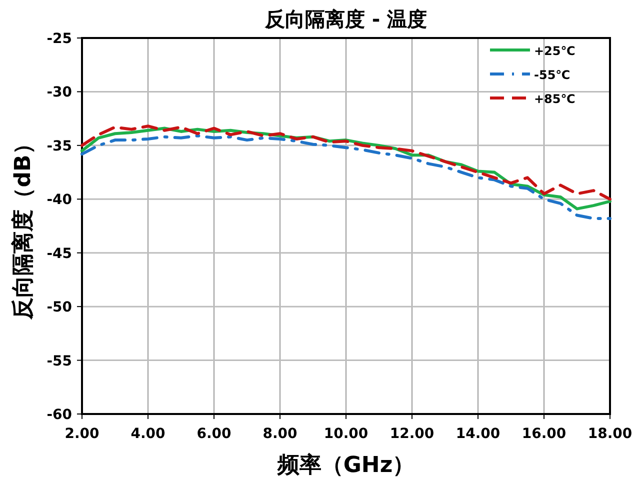  Describe the element at coordinates (345, 465) in the screenshot. I see `x-axis-title: 频率（GHz）` at that location.